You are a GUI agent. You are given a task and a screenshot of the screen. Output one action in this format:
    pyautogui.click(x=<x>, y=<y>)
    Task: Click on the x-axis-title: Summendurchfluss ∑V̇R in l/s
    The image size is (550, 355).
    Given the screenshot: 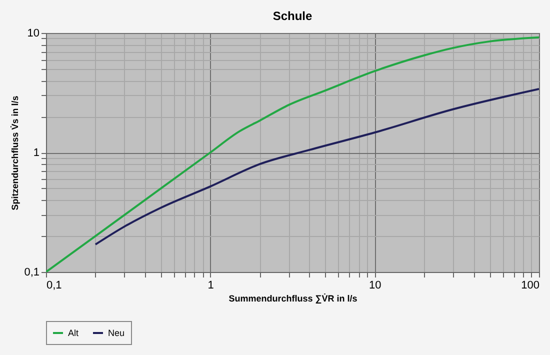 What is the action you would take?
    pyautogui.click(x=293, y=298)
    